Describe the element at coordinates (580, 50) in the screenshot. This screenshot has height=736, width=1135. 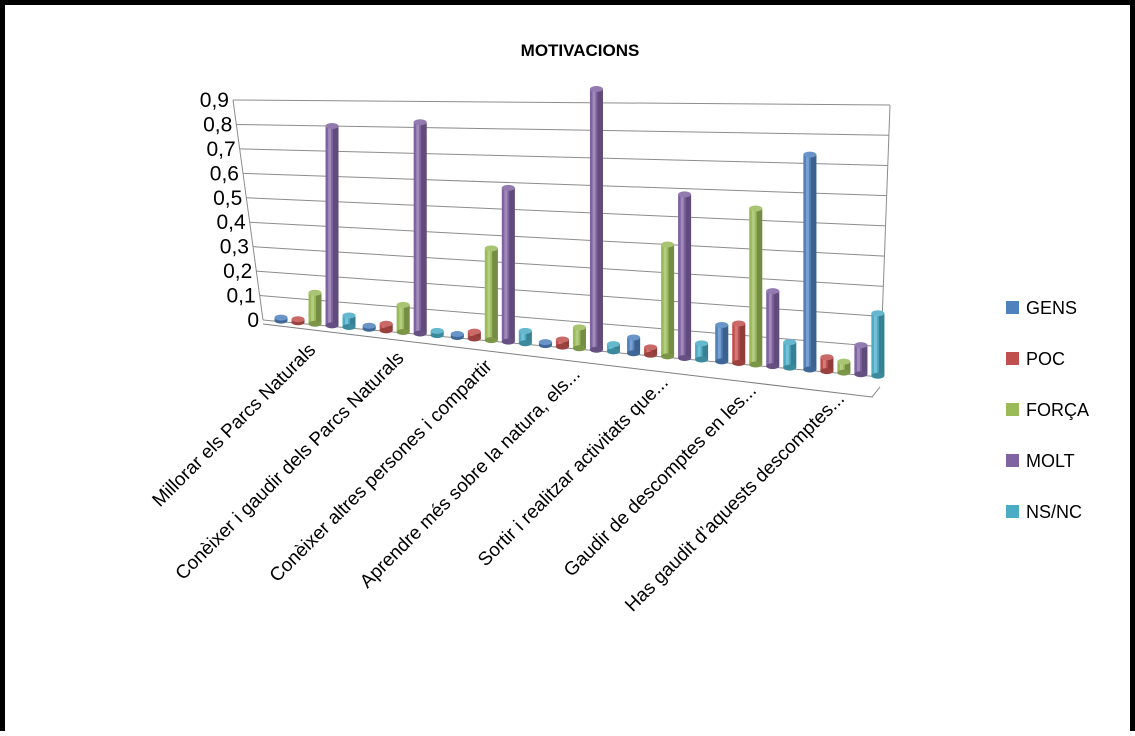
I see `chart-title: MOTIVACIONS` at that location.